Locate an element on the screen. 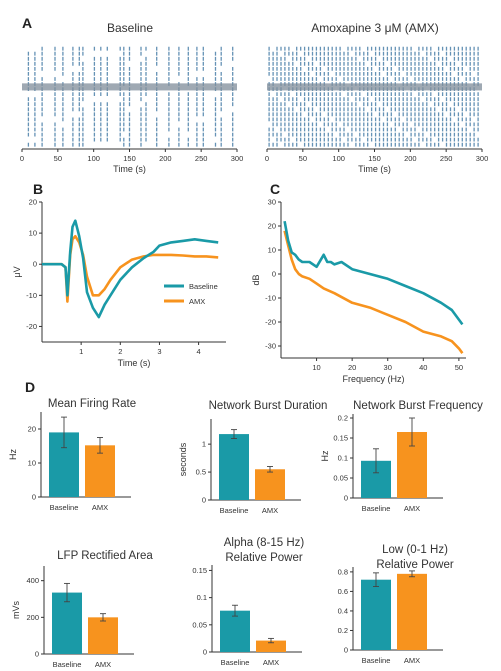 The width and height of the screenshot is (501, 671). y-tick-label: 0.1 is located at coordinates (343, 458).